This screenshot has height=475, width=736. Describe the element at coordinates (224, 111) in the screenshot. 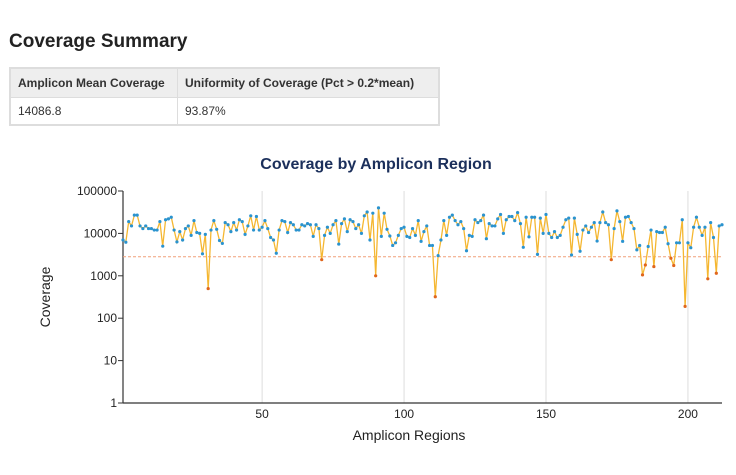

I see `table-row: 14086.8 93.87%` at that location.